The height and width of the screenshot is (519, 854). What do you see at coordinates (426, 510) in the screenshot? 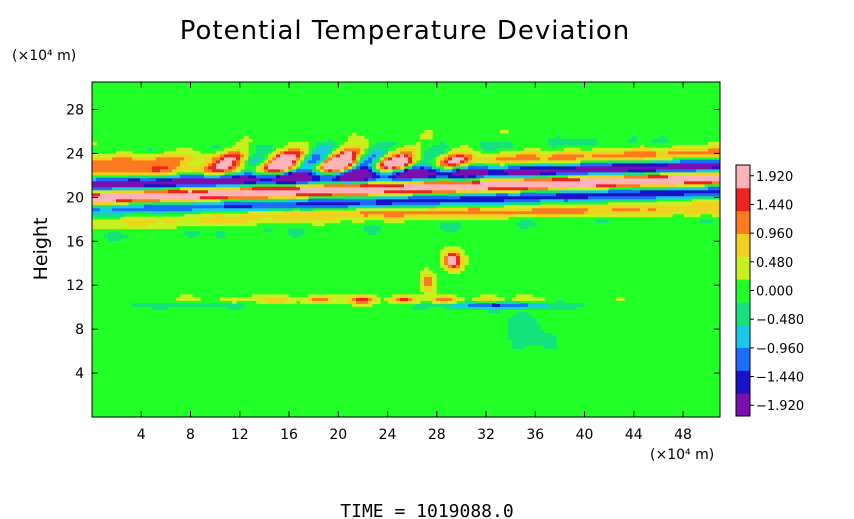
I see `time-label: TIME = 1019088.0` at bounding box center [426, 510].